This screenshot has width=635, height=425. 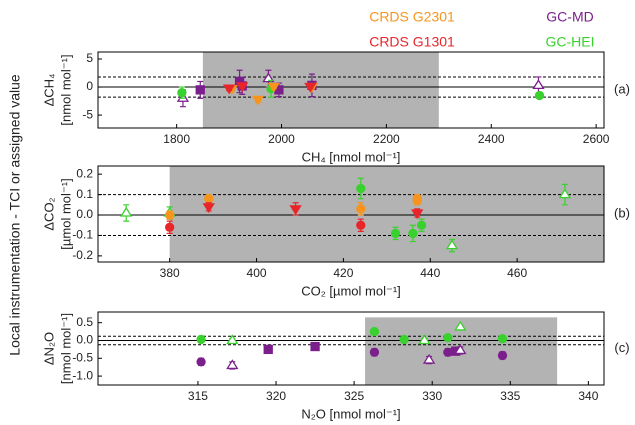 What do you see at coordinates (82, 357) in the screenshot?
I see `y-tick-label: -0.5` at bounding box center [82, 357].